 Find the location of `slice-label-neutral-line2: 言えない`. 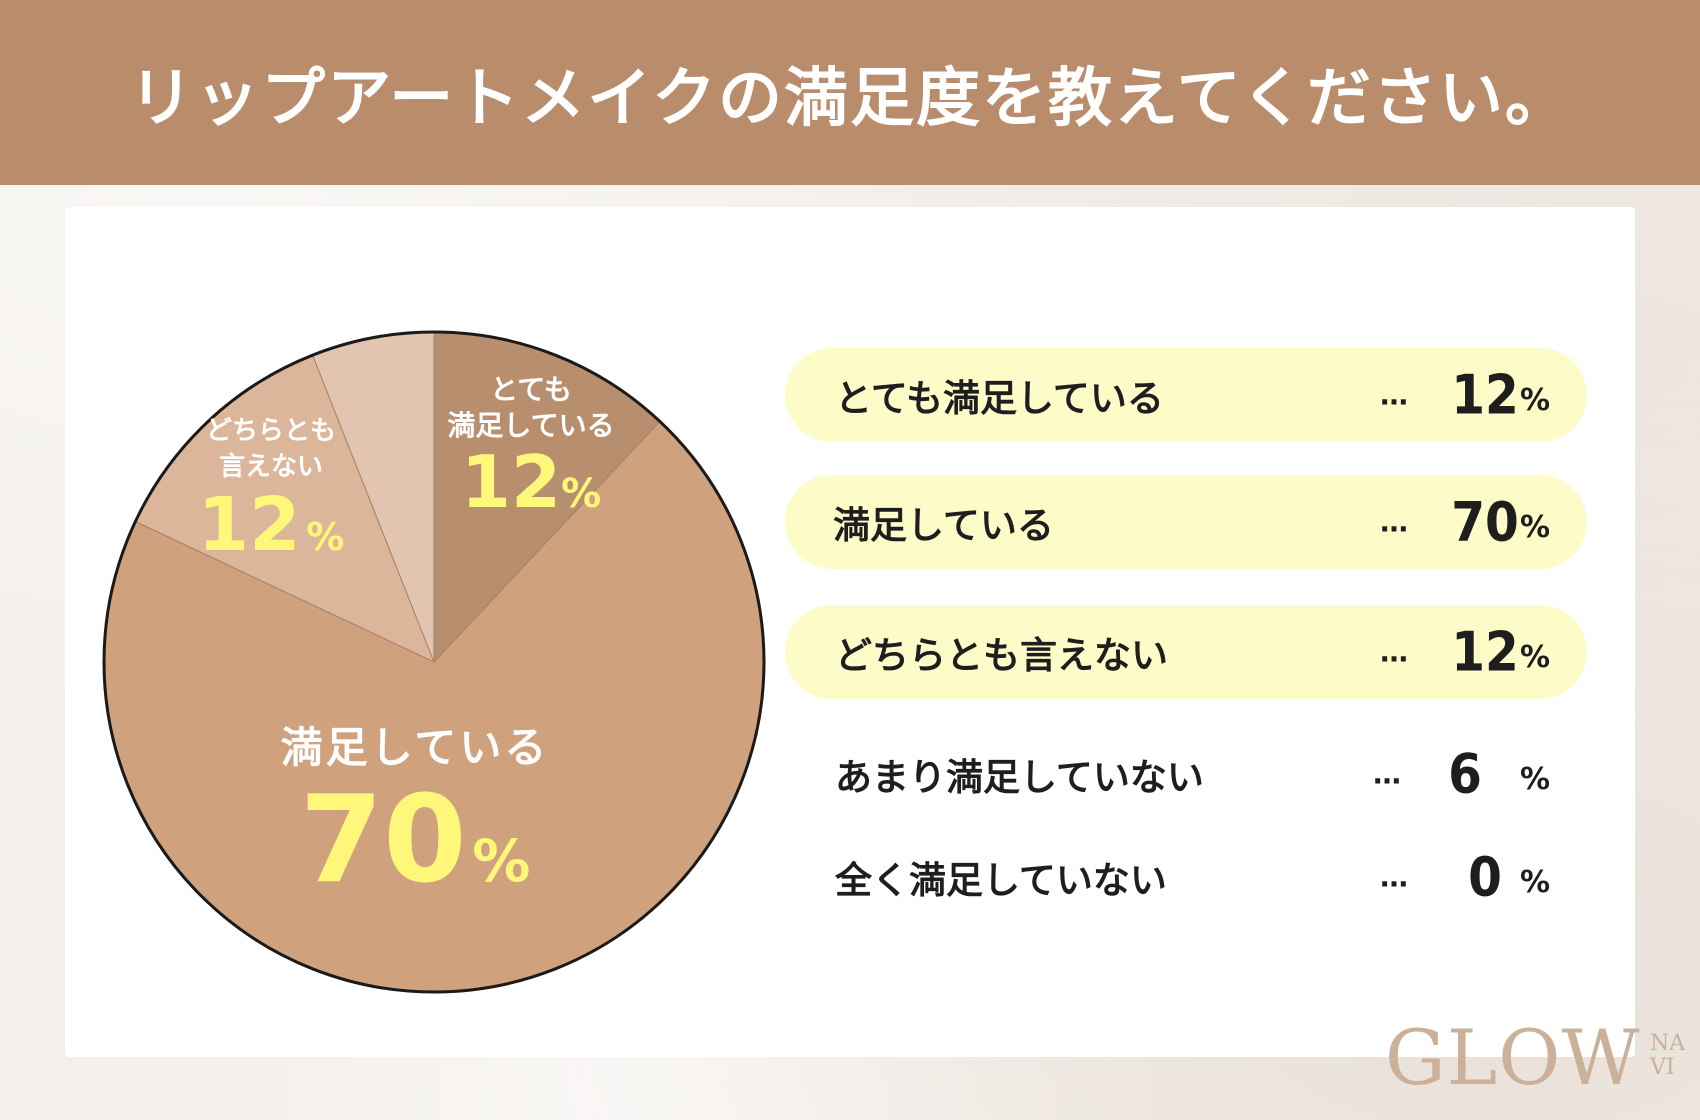

slice-label-neutral-line2: 言えない is located at coordinates (270, 467).